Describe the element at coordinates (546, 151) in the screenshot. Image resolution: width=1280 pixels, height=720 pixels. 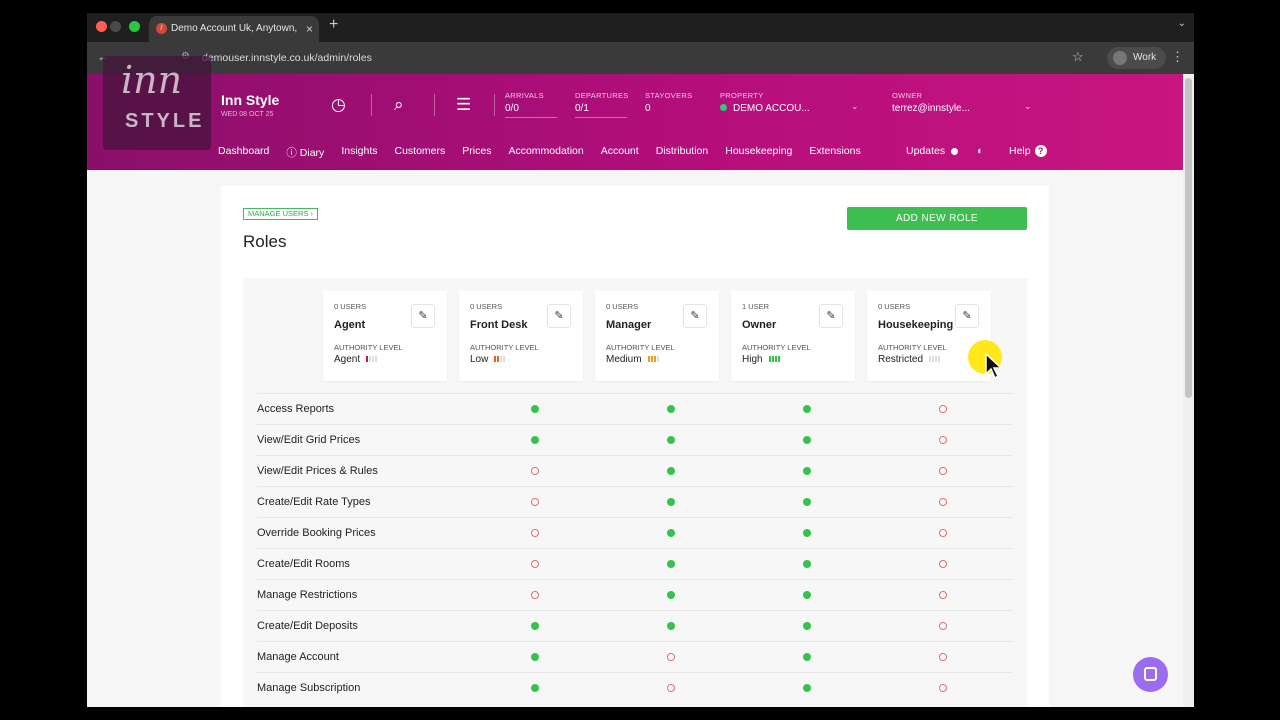
I see `nav-accommodation: Accommodation` at that location.